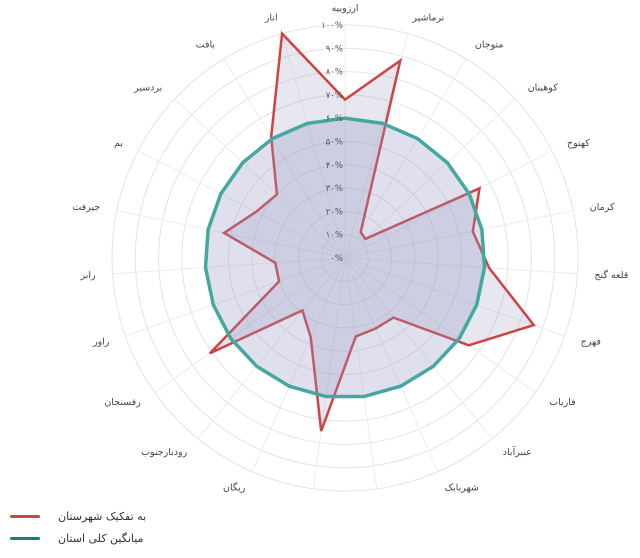 The image size is (640, 558). What do you see at coordinates (462, 487) in the screenshot?
I see `category-label: شهربابک` at bounding box center [462, 487].